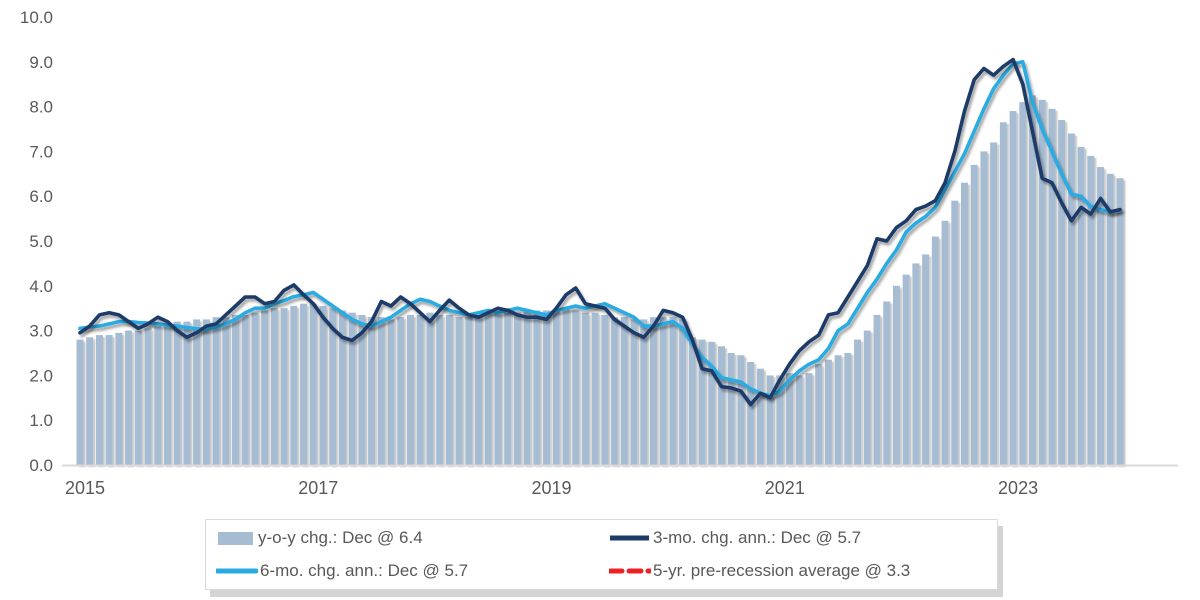  Describe the element at coordinates (235, 539) in the screenshot. I see `bar-series-swatch` at that location.